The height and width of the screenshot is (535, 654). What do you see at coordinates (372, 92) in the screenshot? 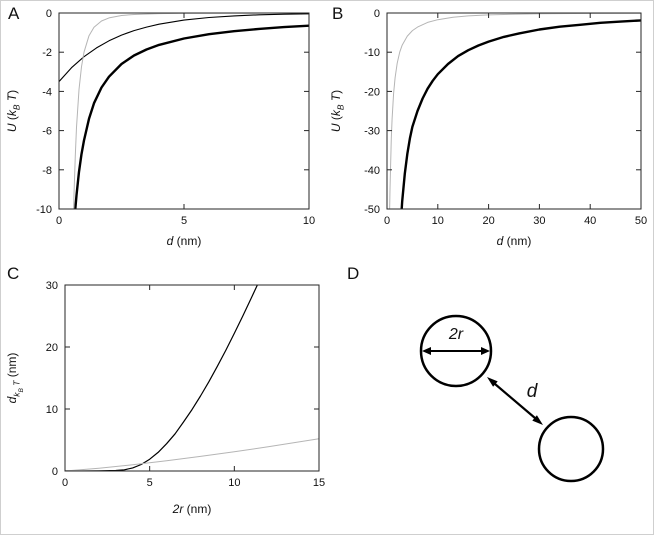
I see `y-tick-label: -20` at bounding box center [372, 92].